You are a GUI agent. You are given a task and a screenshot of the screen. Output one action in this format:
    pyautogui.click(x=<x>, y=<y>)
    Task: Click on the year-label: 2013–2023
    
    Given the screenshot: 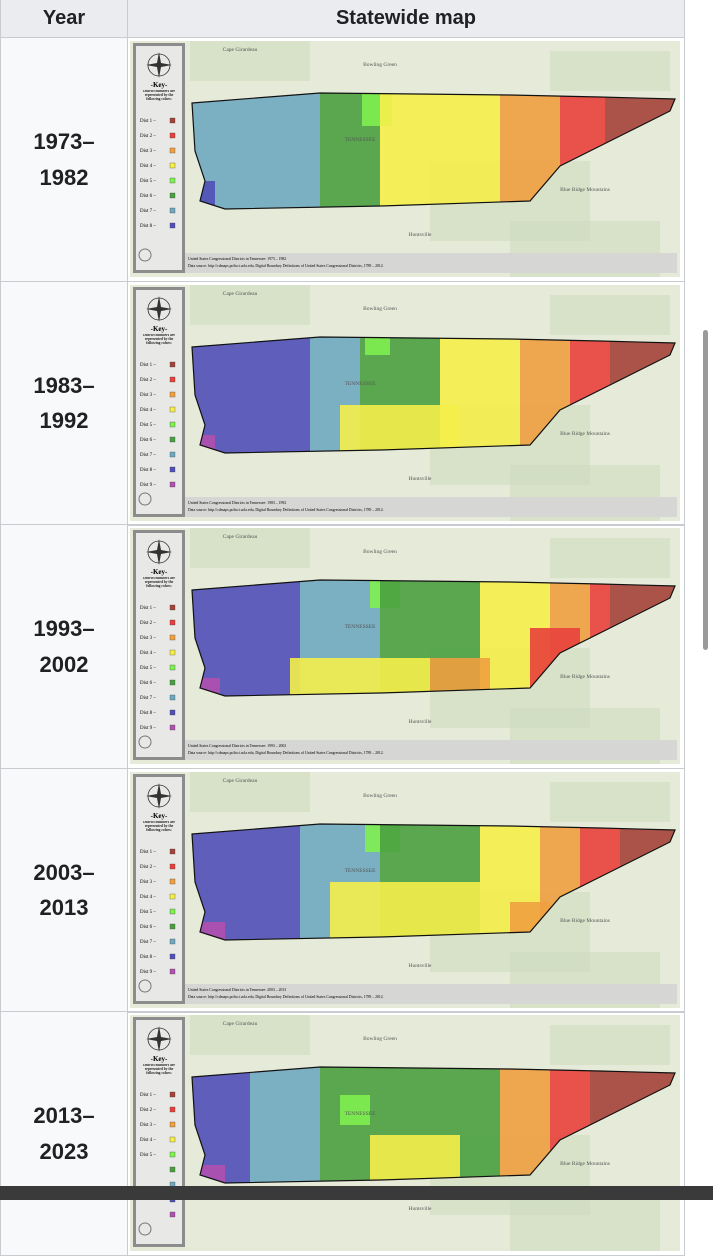 What is the action you would take?
    pyautogui.click(x=64, y=1133)
    